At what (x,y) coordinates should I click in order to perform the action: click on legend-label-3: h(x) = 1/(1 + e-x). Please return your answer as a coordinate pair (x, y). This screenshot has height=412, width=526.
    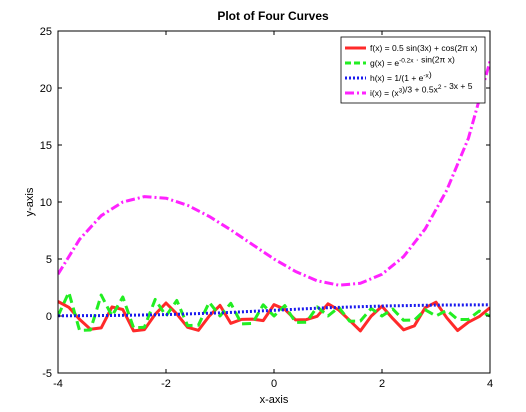
    Looking at the image, I should click on (401, 77).